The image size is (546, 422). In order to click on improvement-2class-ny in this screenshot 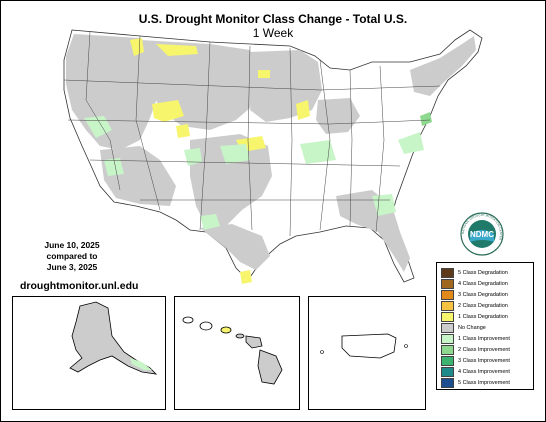, I will do `click(426, 119)`.